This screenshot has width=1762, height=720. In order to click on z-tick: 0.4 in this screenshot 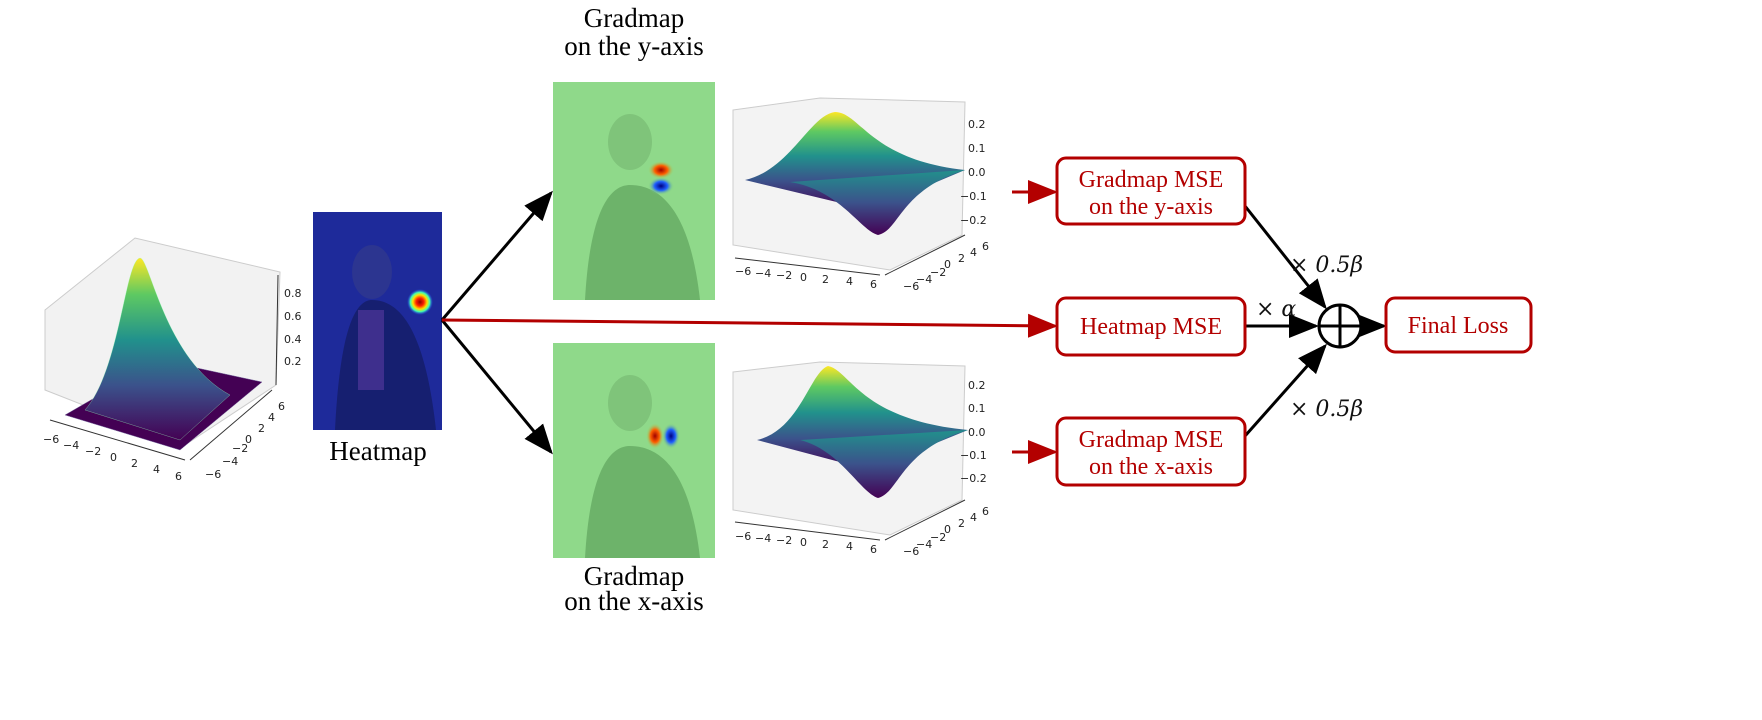, I will do `click(293, 339)`.